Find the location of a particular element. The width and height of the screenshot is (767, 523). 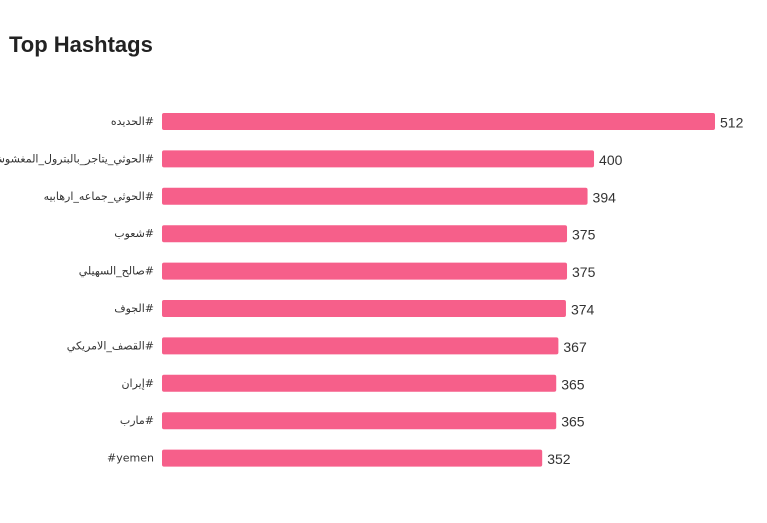

category-label: #الحوثي_يتاجر_بالبترول_المغشوش is located at coordinates (77, 158).